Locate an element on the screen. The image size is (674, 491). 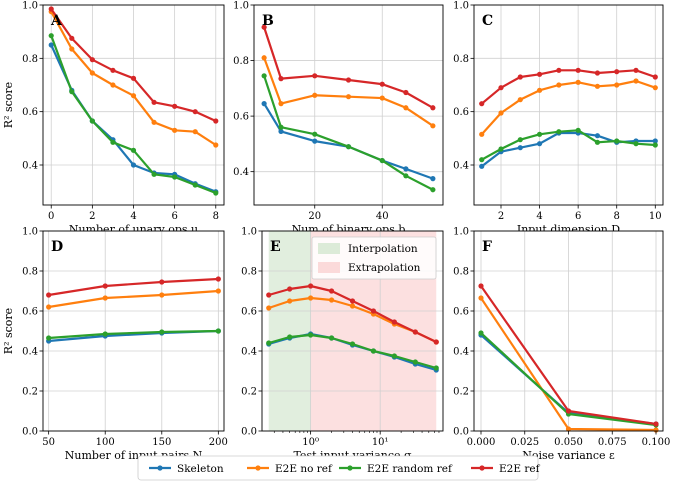
x-tick-label: 0.000 is located at coordinates (481, 442).